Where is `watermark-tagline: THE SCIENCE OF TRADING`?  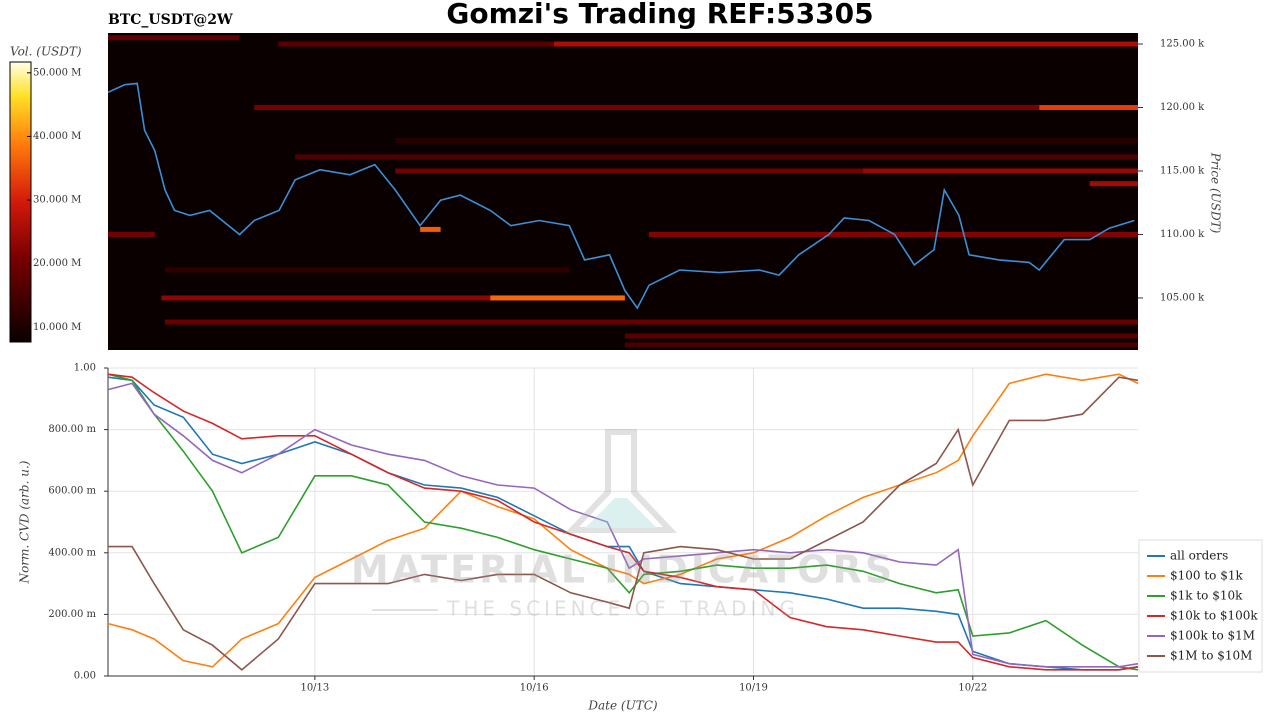
watermark-tagline: THE SCIENCE OF TRADING is located at coordinates (622, 609).